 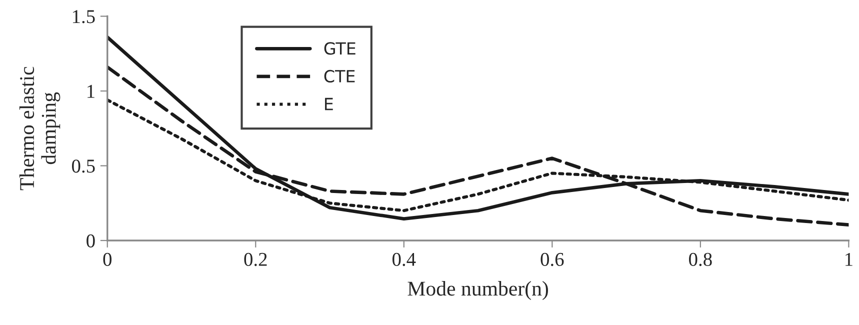 What do you see at coordinates (91, 91) in the screenshot?
I see `y-tick-label: 1` at bounding box center [91, 91].